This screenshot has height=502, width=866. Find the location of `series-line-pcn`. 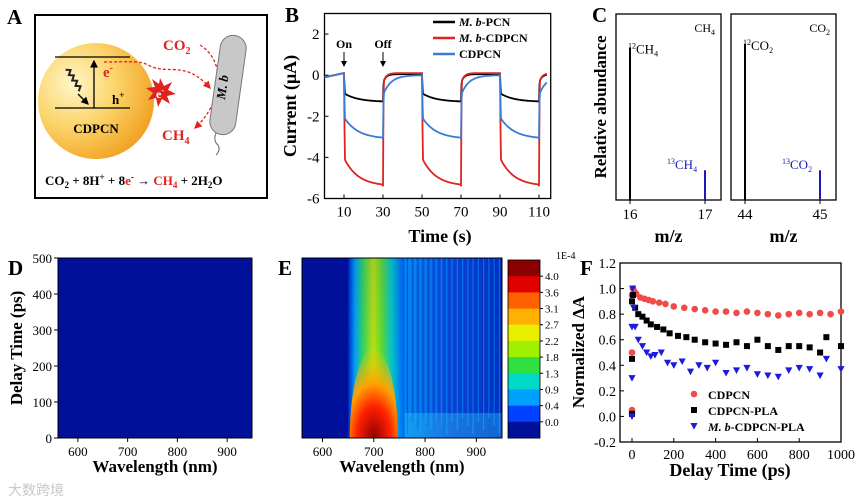

series-line-pcn is located at coordinates (436, 88).